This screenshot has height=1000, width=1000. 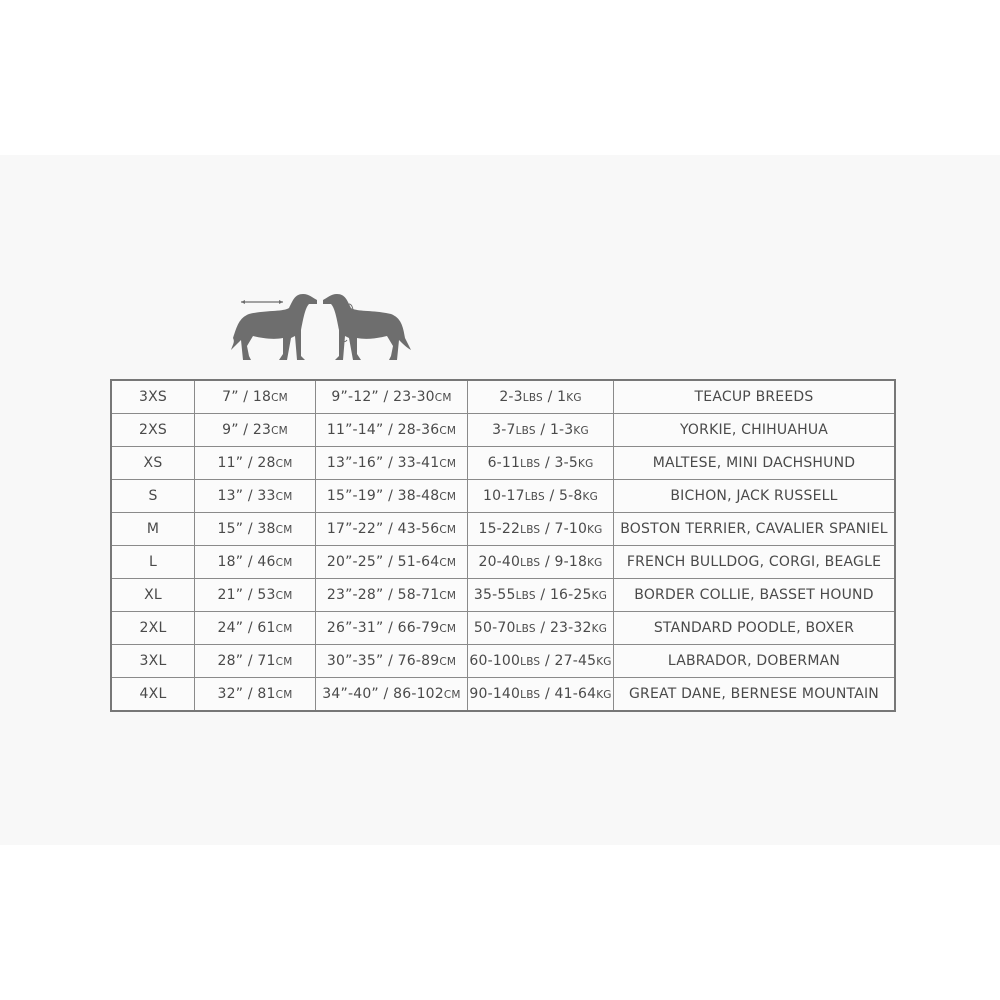 What do you see at coordinates (499, 562) in the screenshot?
I see `value: 20-40` at bounding box center [499, 562].